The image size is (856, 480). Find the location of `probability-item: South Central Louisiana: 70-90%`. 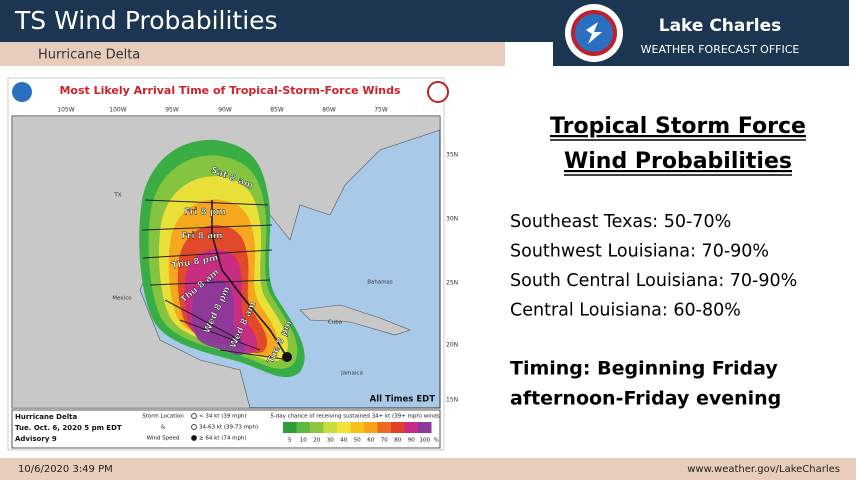

probability-item: South Central Louisiana: 70-90% is located at coordinates (653, 281).